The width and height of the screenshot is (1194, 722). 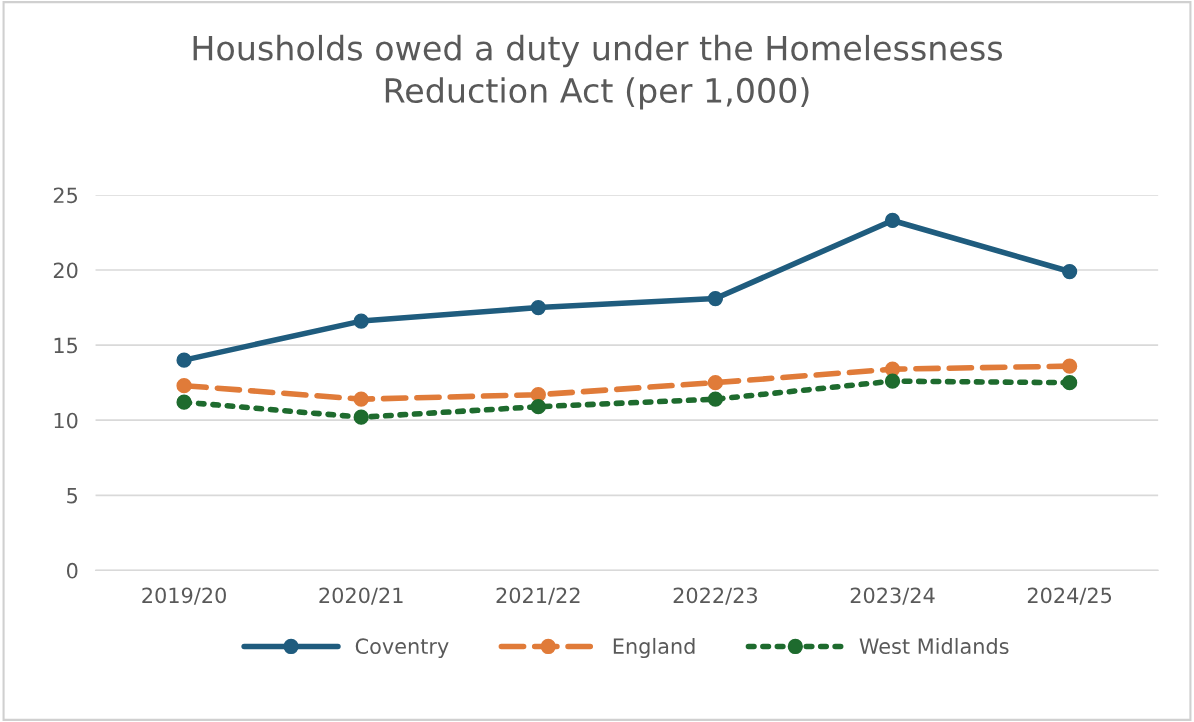 I want to click on y-tick-label: 15, so click(x=66, y=345).